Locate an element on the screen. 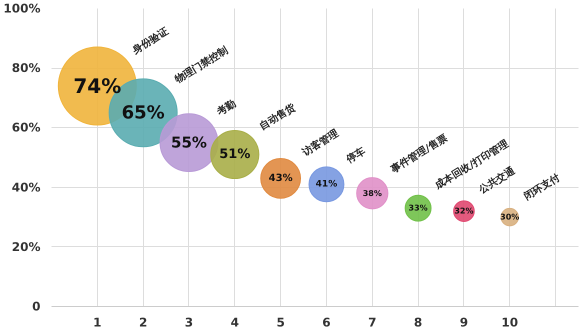  x-tick-label: 7 is located at coordinates (372, 323).